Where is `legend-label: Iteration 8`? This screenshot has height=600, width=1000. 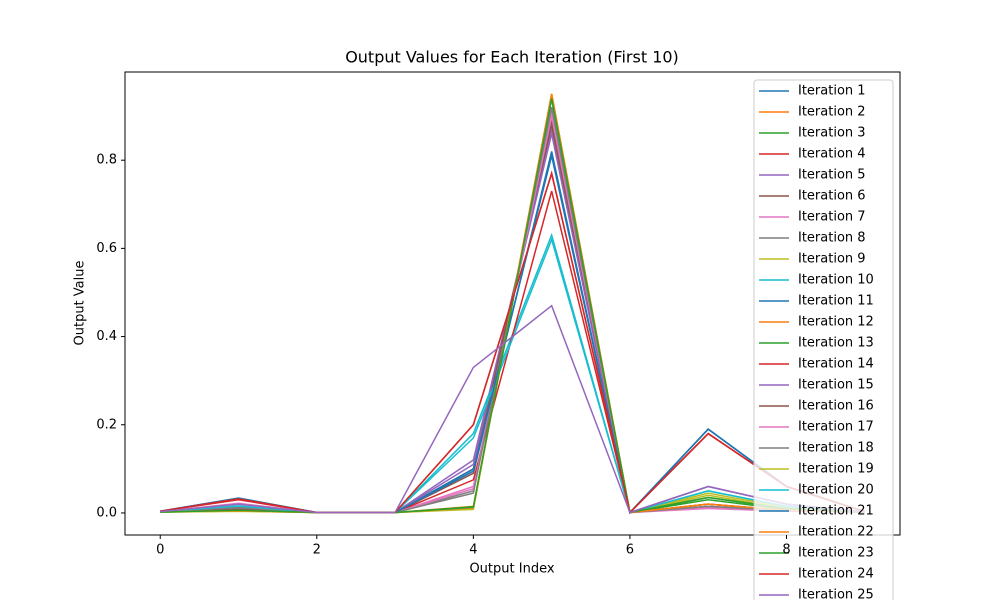
legend-label: Iteration 8 is located at coordinates (832, 238).